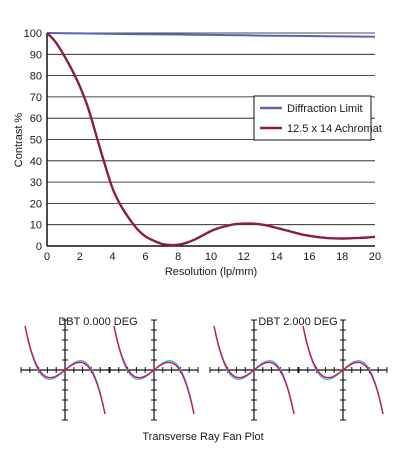 This screenshot has width=407, height=461. What do you see at coordinates (97, 322) in the screenshot?
I see `fan-group-title-0: DBT 0.000 DEG` at bounding box center [97, 322].